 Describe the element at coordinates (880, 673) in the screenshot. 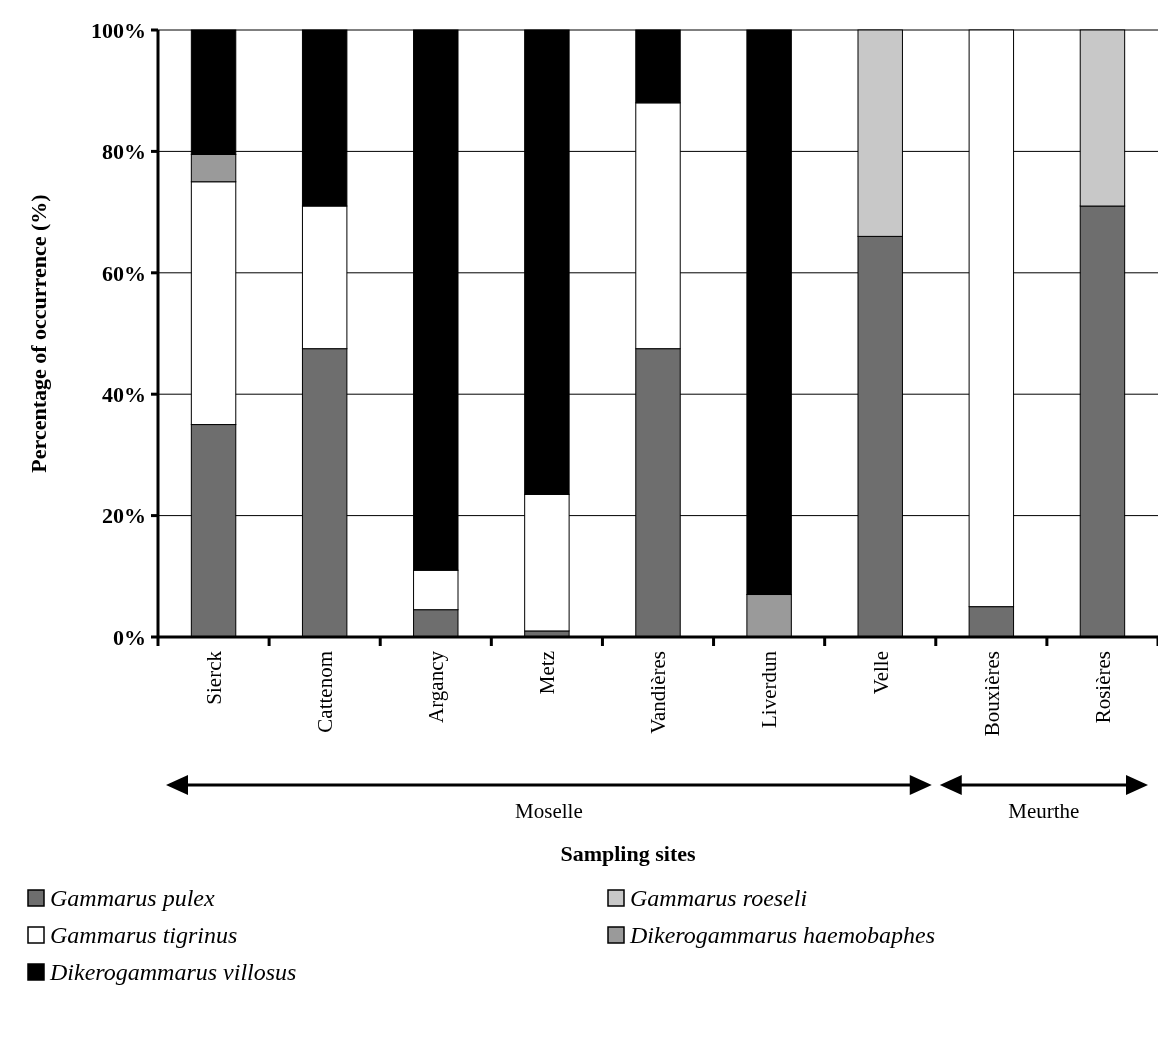

I see `x-tick-label: Velle` at that location.